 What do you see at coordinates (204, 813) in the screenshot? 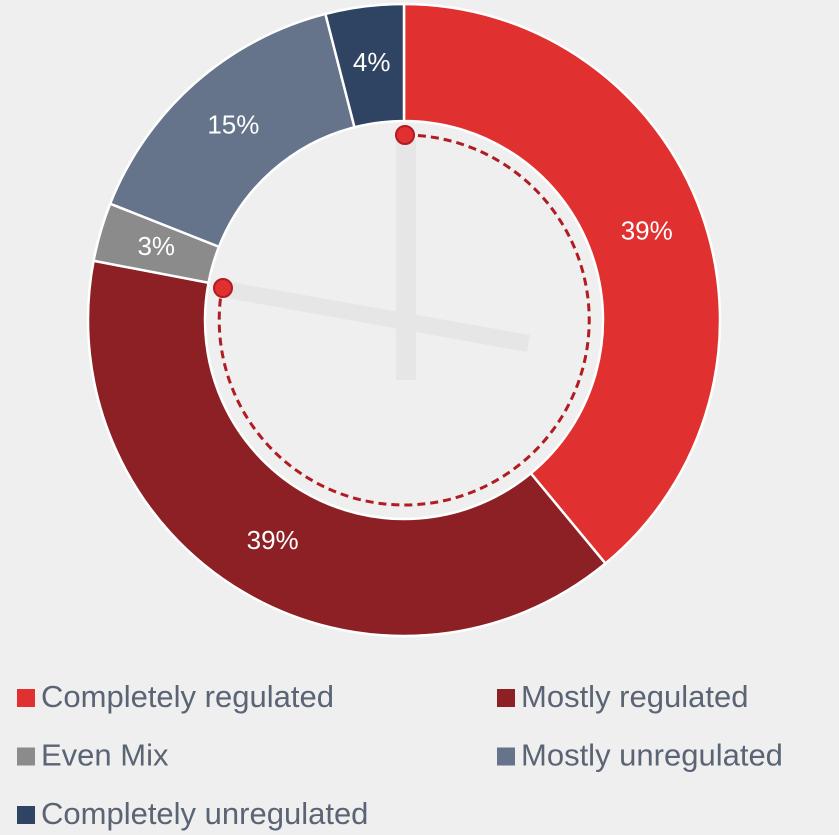
I see `legend-label: Completely unregulated` at bounding box center [204, 813].